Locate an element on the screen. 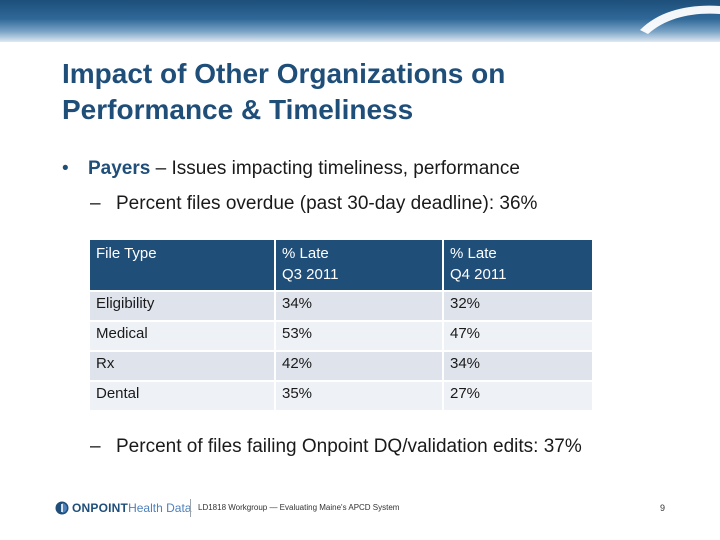 This screenshot has height=540, width=720. cell-file-type: Rx is located at coordinates (183, 366).